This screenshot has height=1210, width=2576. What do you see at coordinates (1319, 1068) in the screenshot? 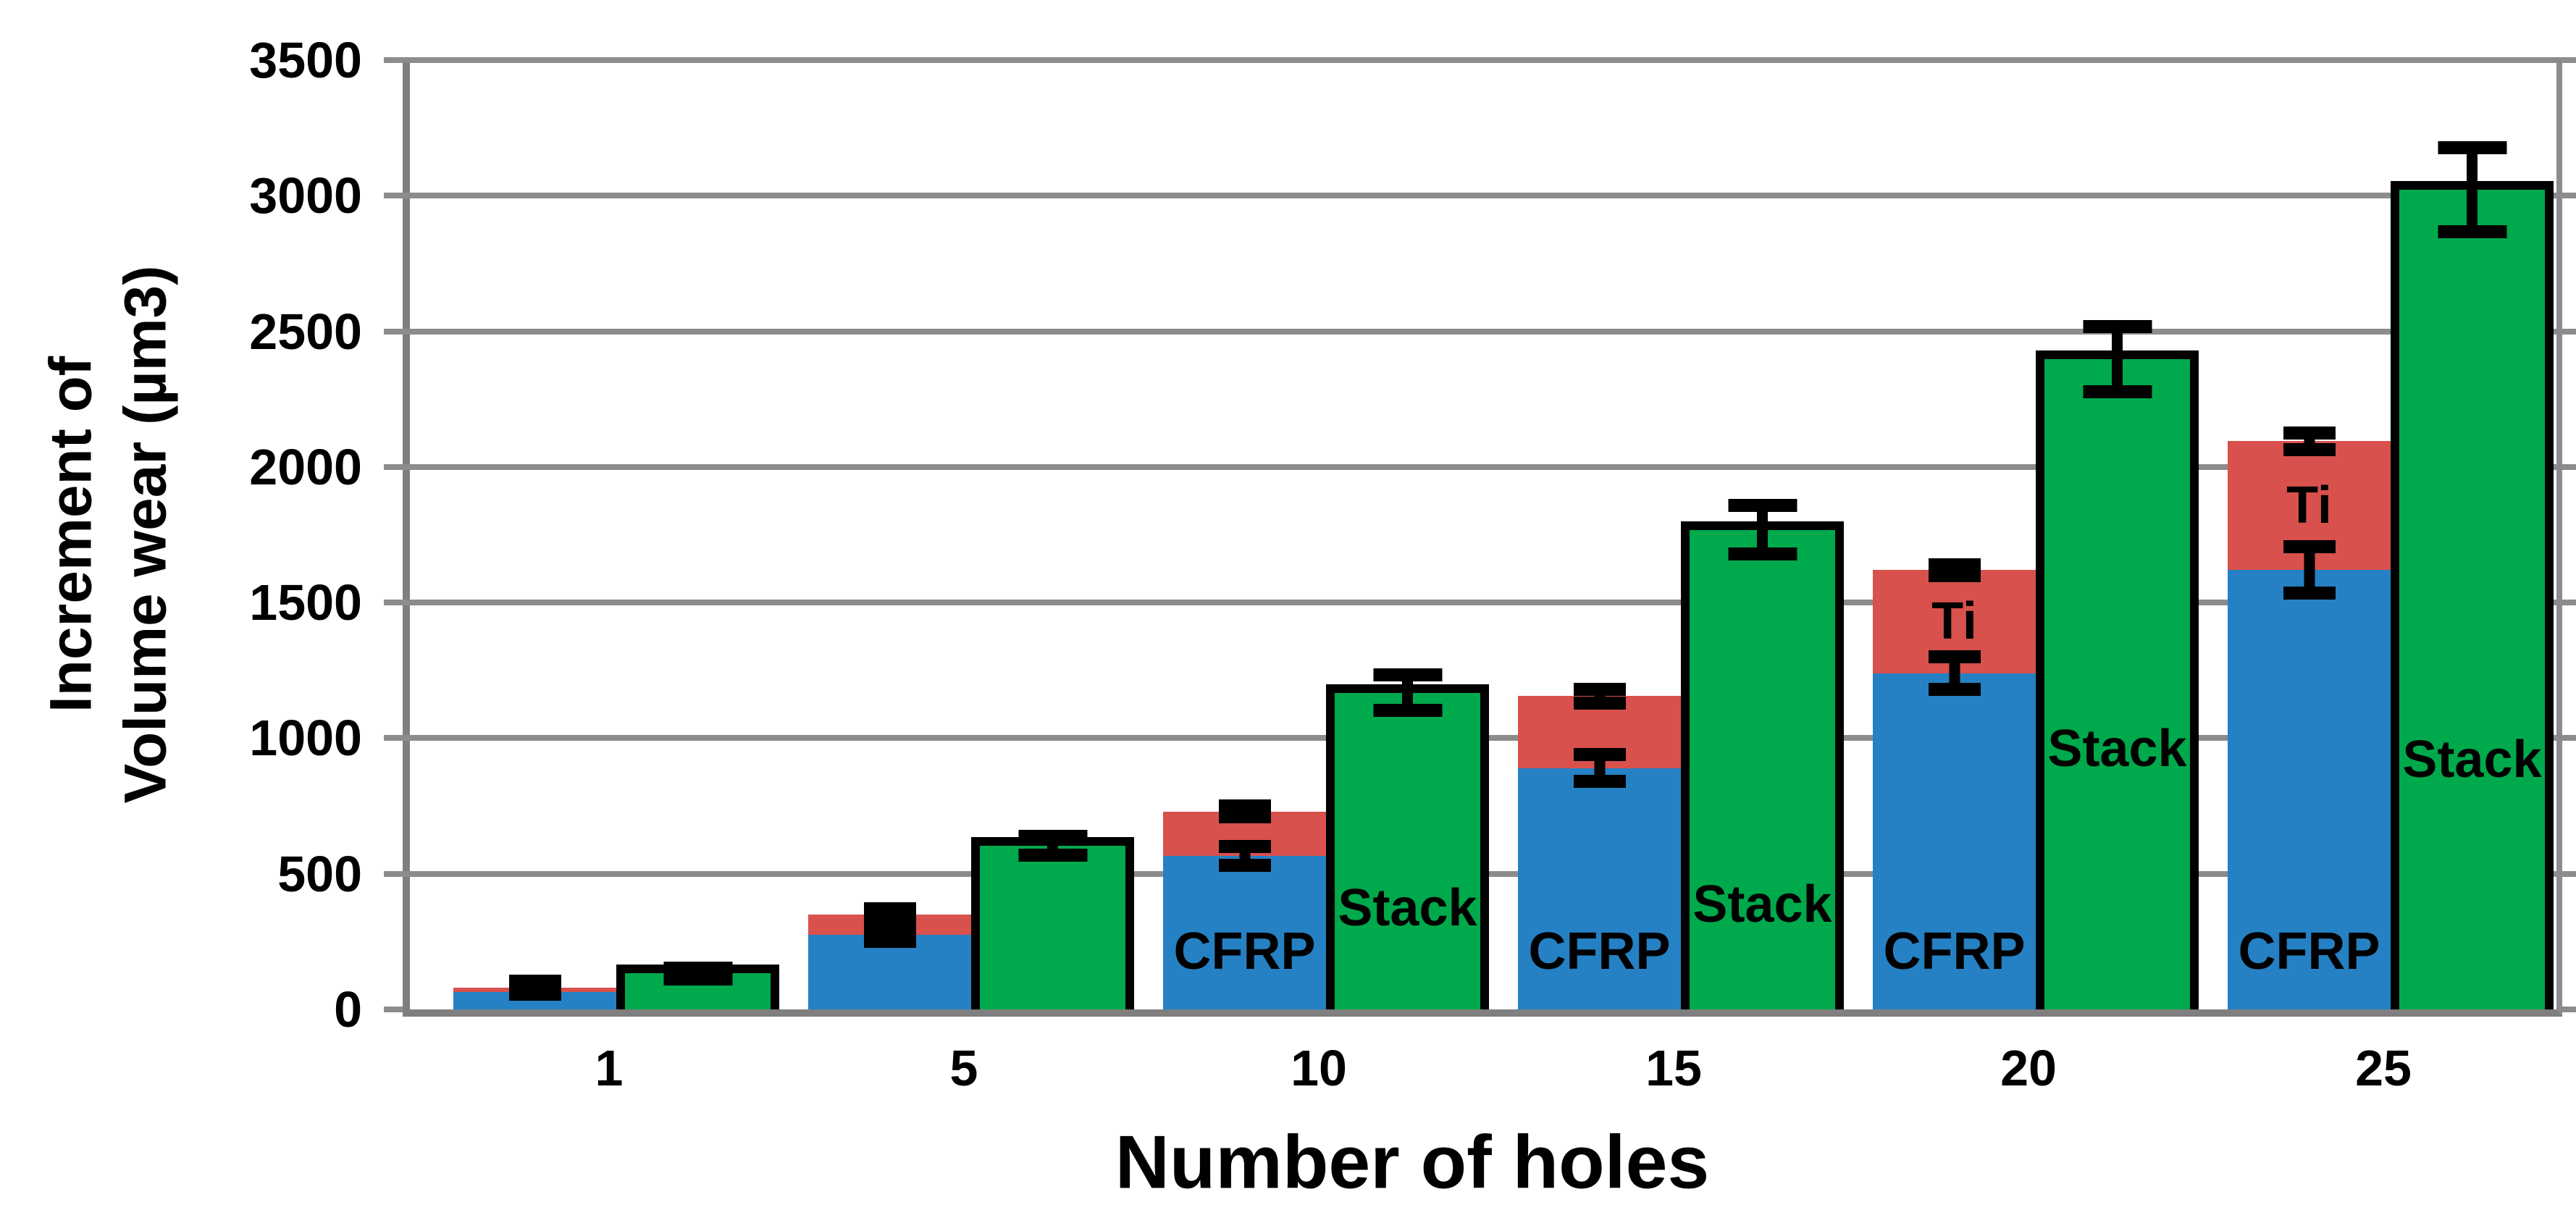
I see `x-tick-label-10: 10` at bounding box center [1319, 1068].